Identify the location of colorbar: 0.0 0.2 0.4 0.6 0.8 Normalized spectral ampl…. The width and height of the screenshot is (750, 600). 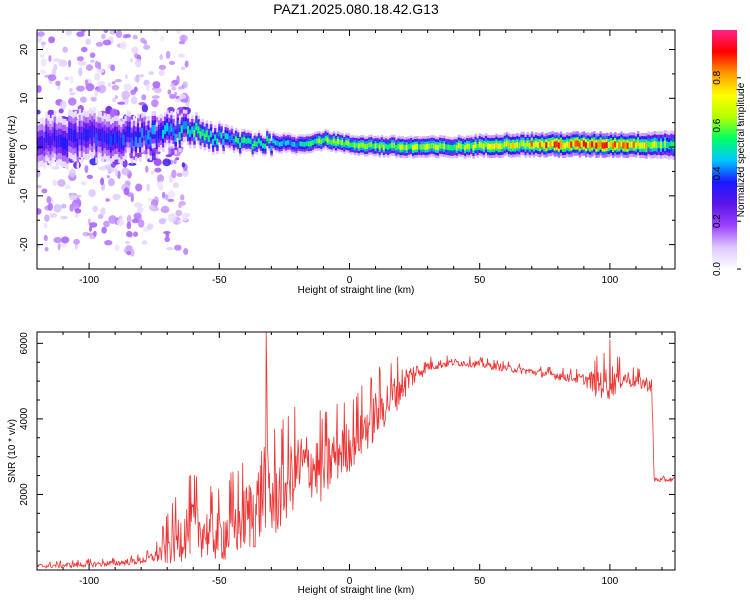
(729, 153).